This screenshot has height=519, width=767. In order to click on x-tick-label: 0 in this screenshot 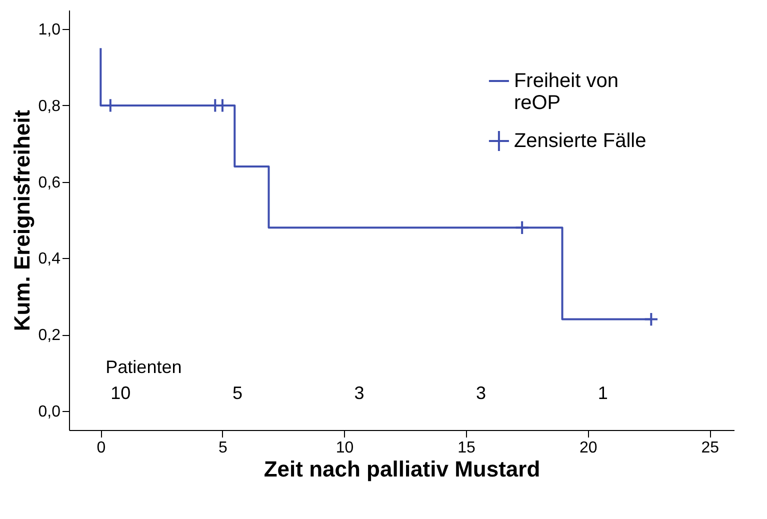, I will do `click(101, 448)`.